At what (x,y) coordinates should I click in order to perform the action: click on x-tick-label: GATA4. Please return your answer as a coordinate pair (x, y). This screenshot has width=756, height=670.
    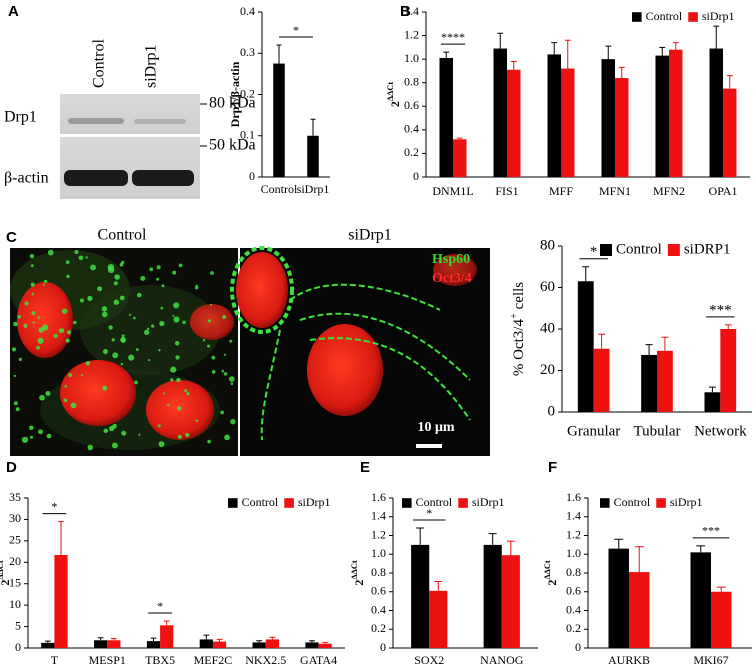
    Looking at the image, I should click on (318, 660).